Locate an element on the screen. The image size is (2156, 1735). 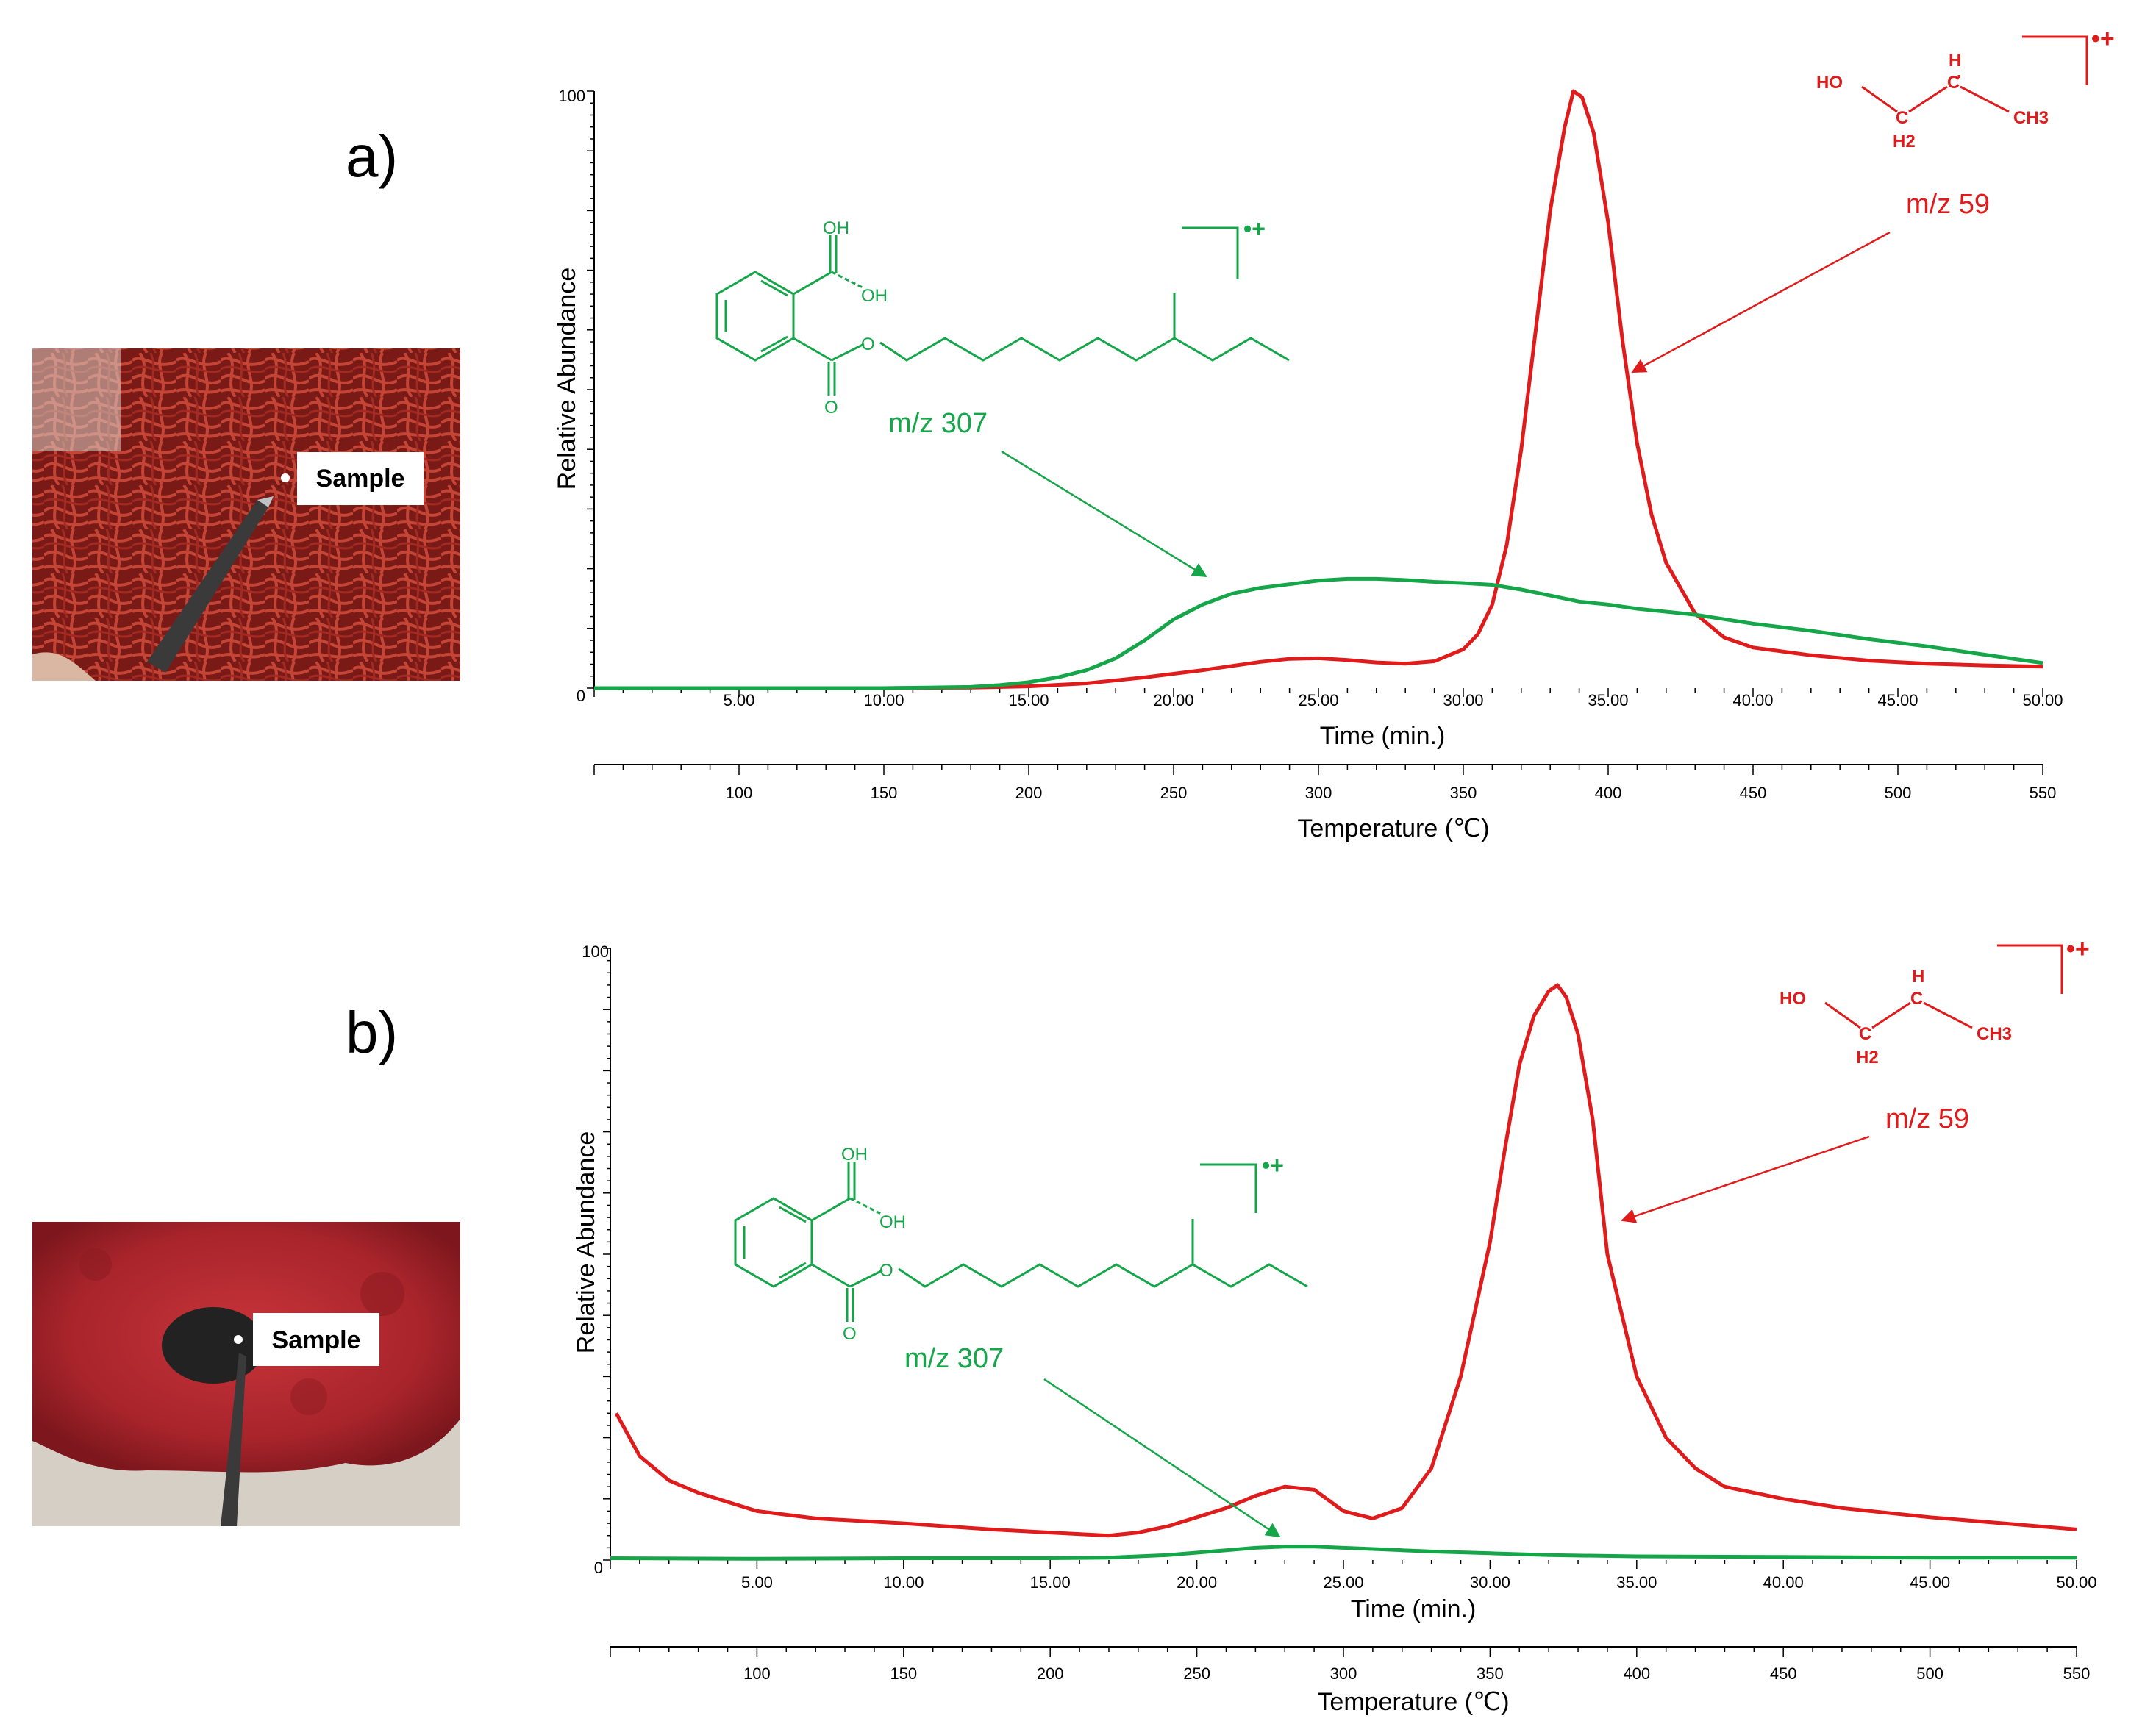
molecule-red-a: HO C H2 H C CH3 •+ is located at coordinates (1966, 88).